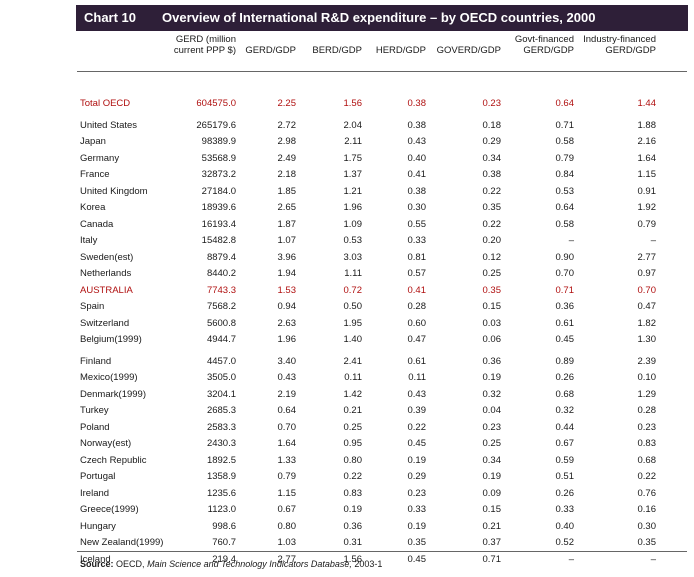 This screenshot has height=577, width=694. I want to click on table-row: Korea 18939.6 2.65 1.96 0.30 0.35 0.64 1.92, so click(347, 208).